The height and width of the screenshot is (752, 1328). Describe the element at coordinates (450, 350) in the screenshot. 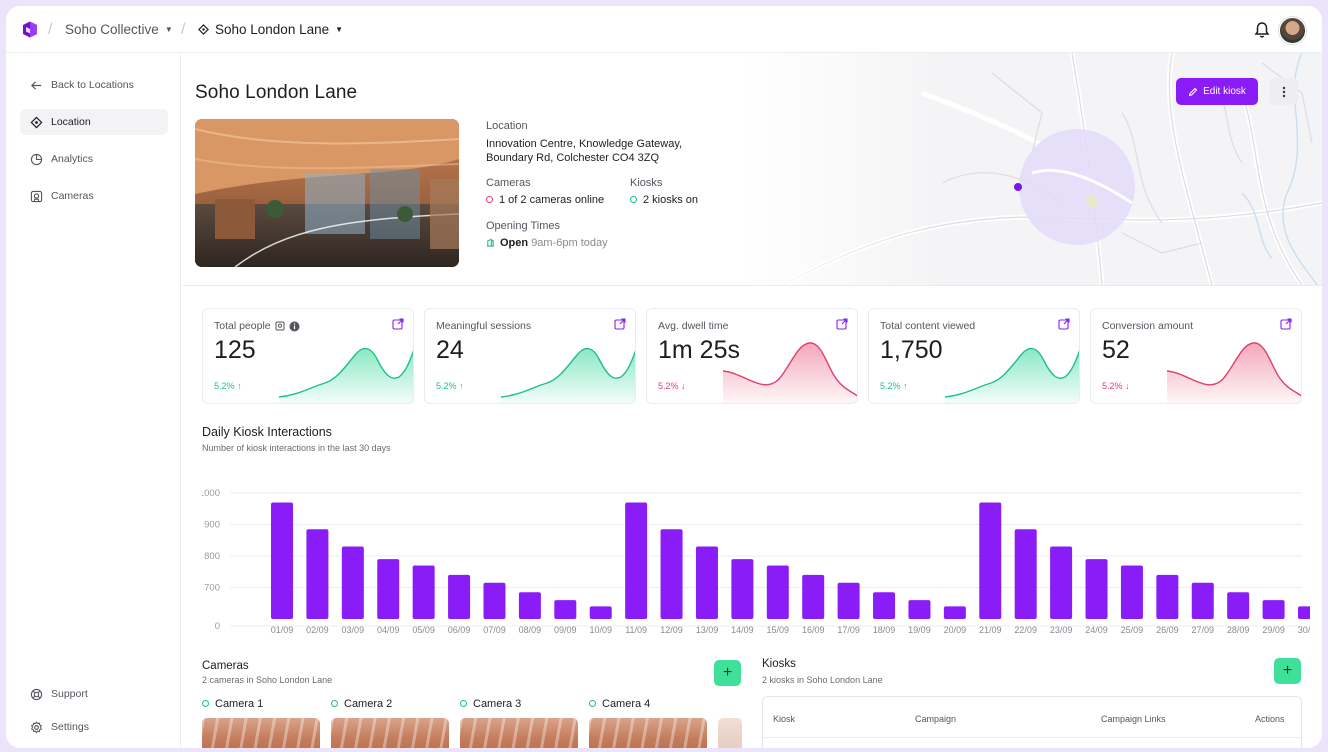

I see `stat-value: 24` at that location.